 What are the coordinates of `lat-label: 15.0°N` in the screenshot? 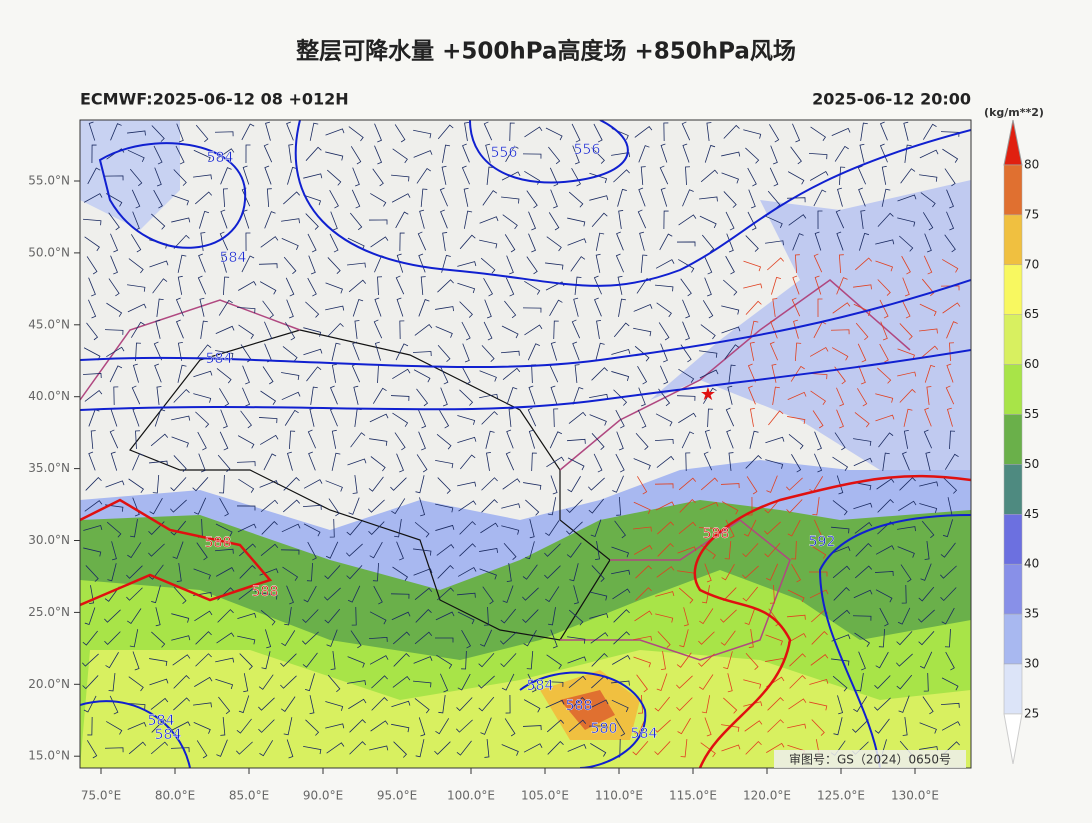 It's located at (49, 756).